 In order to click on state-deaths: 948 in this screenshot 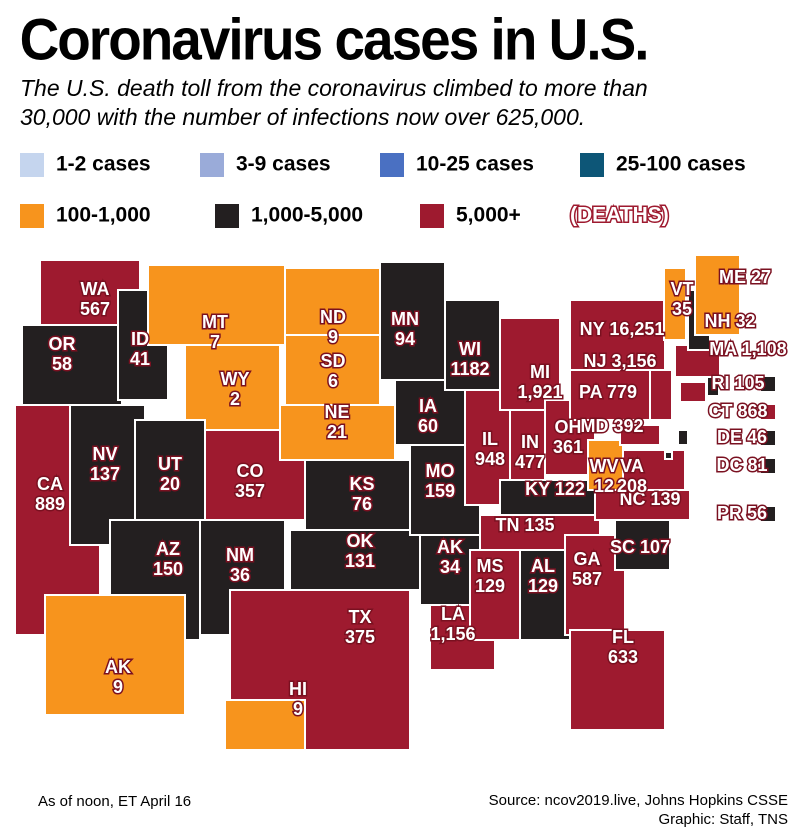, I will do `click(490, 459)`.